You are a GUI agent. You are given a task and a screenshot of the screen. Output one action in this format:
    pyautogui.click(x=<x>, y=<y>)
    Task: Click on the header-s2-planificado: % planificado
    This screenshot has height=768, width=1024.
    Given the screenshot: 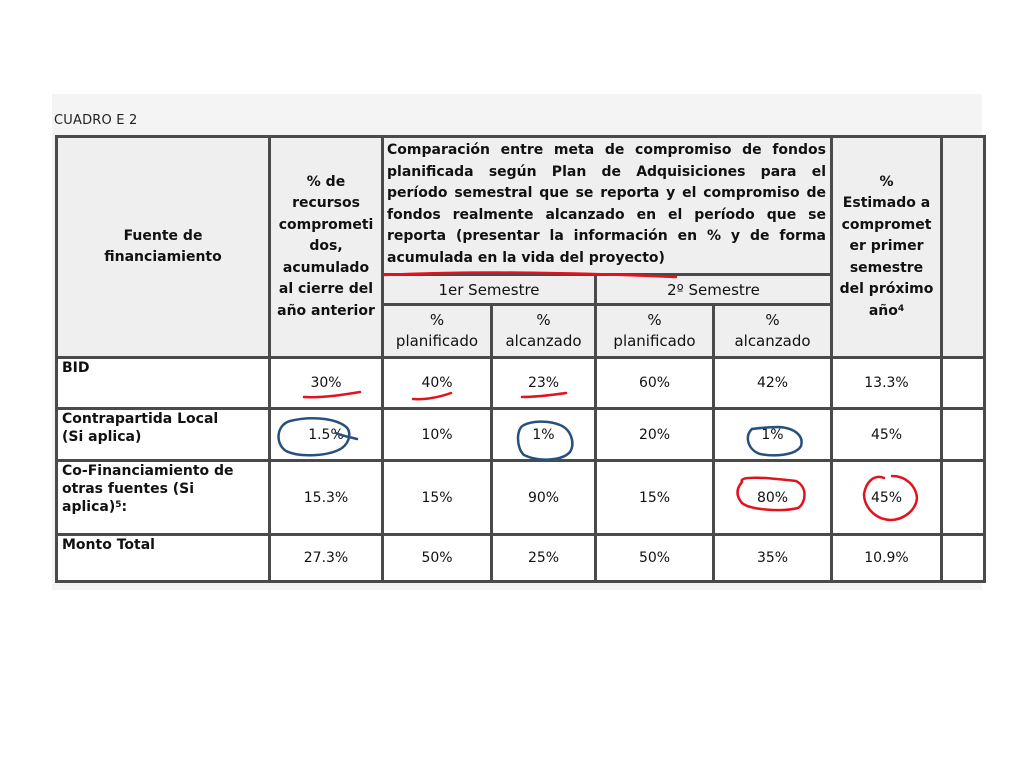 What is the action you would take?
    pyautogui.click(x=654, y=331)
    